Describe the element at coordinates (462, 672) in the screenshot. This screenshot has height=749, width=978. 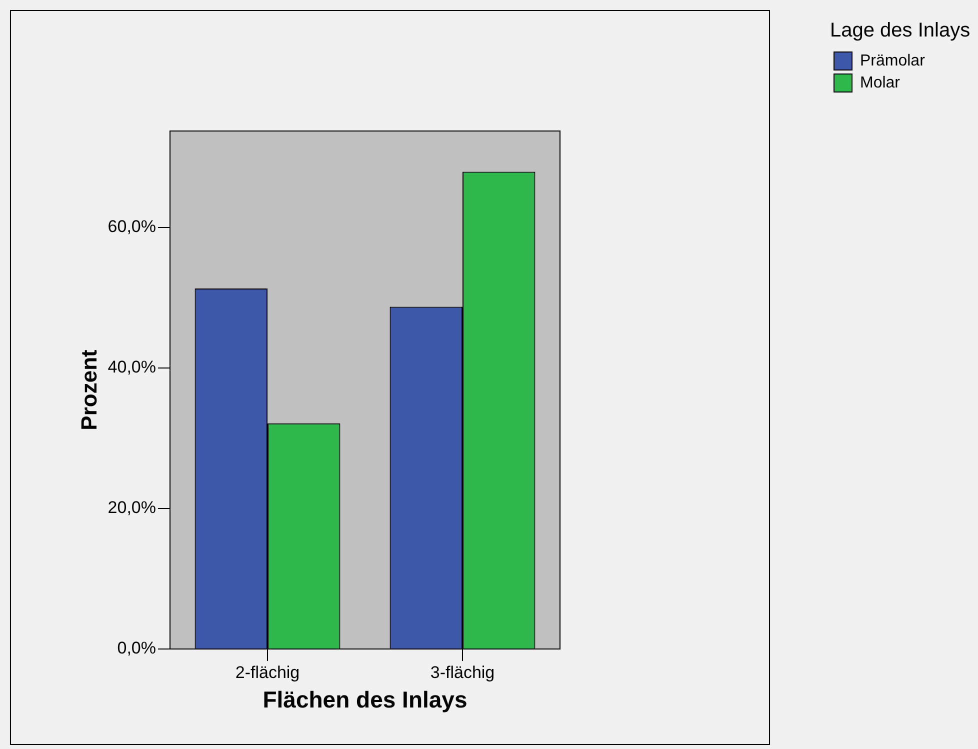
I see `x-tick-label: 3-flächig` at that location.